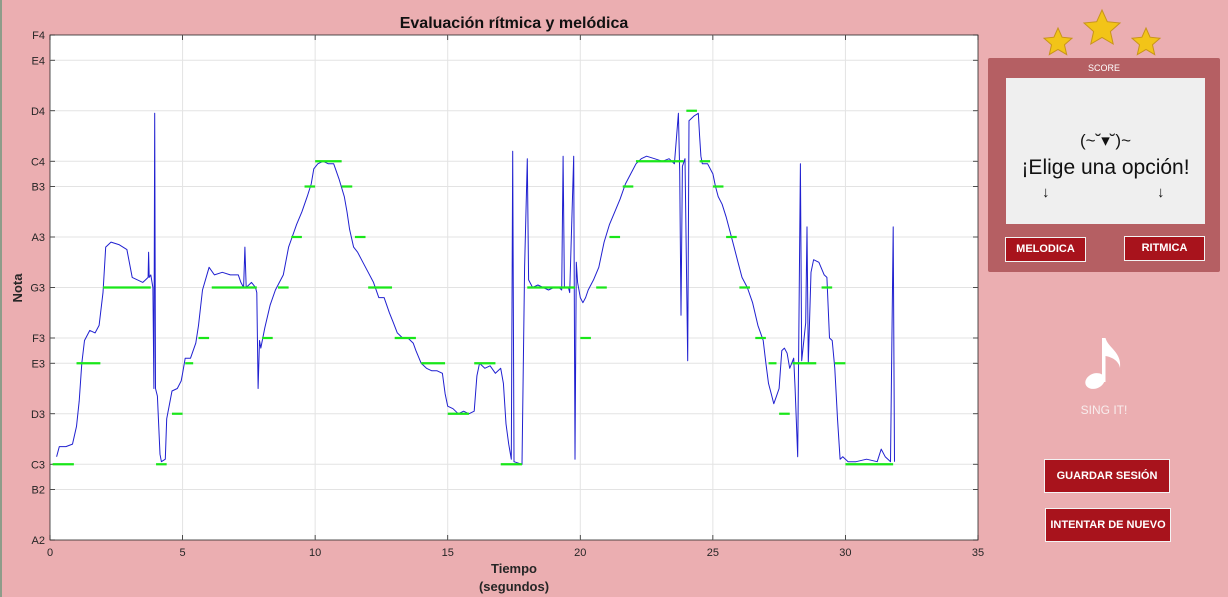 This screenshot has width=1228, height=597. What do you see at coordinates (38, 238) in the screenshot?
I see `y-tick-label: A3` at bounding box center [38, 238].